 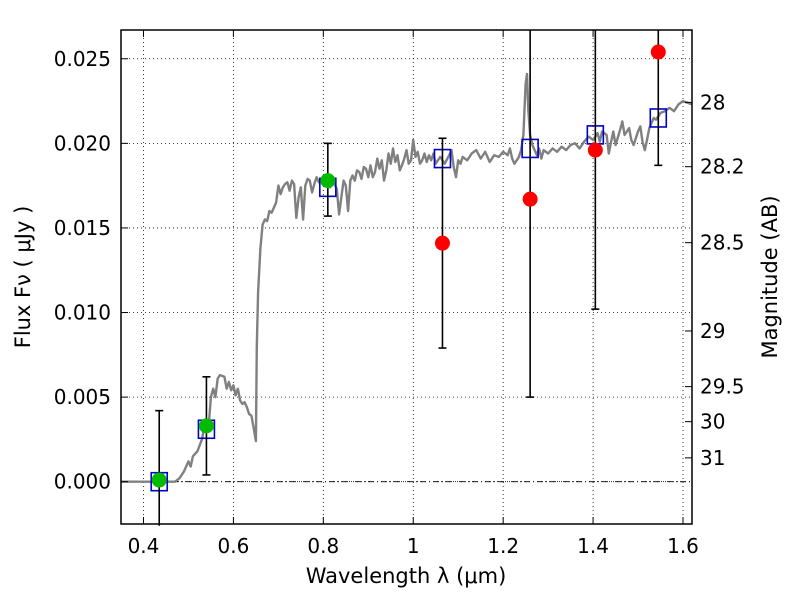 I want to click on y-tick-label: 0.005, so click(x=82, y=397).